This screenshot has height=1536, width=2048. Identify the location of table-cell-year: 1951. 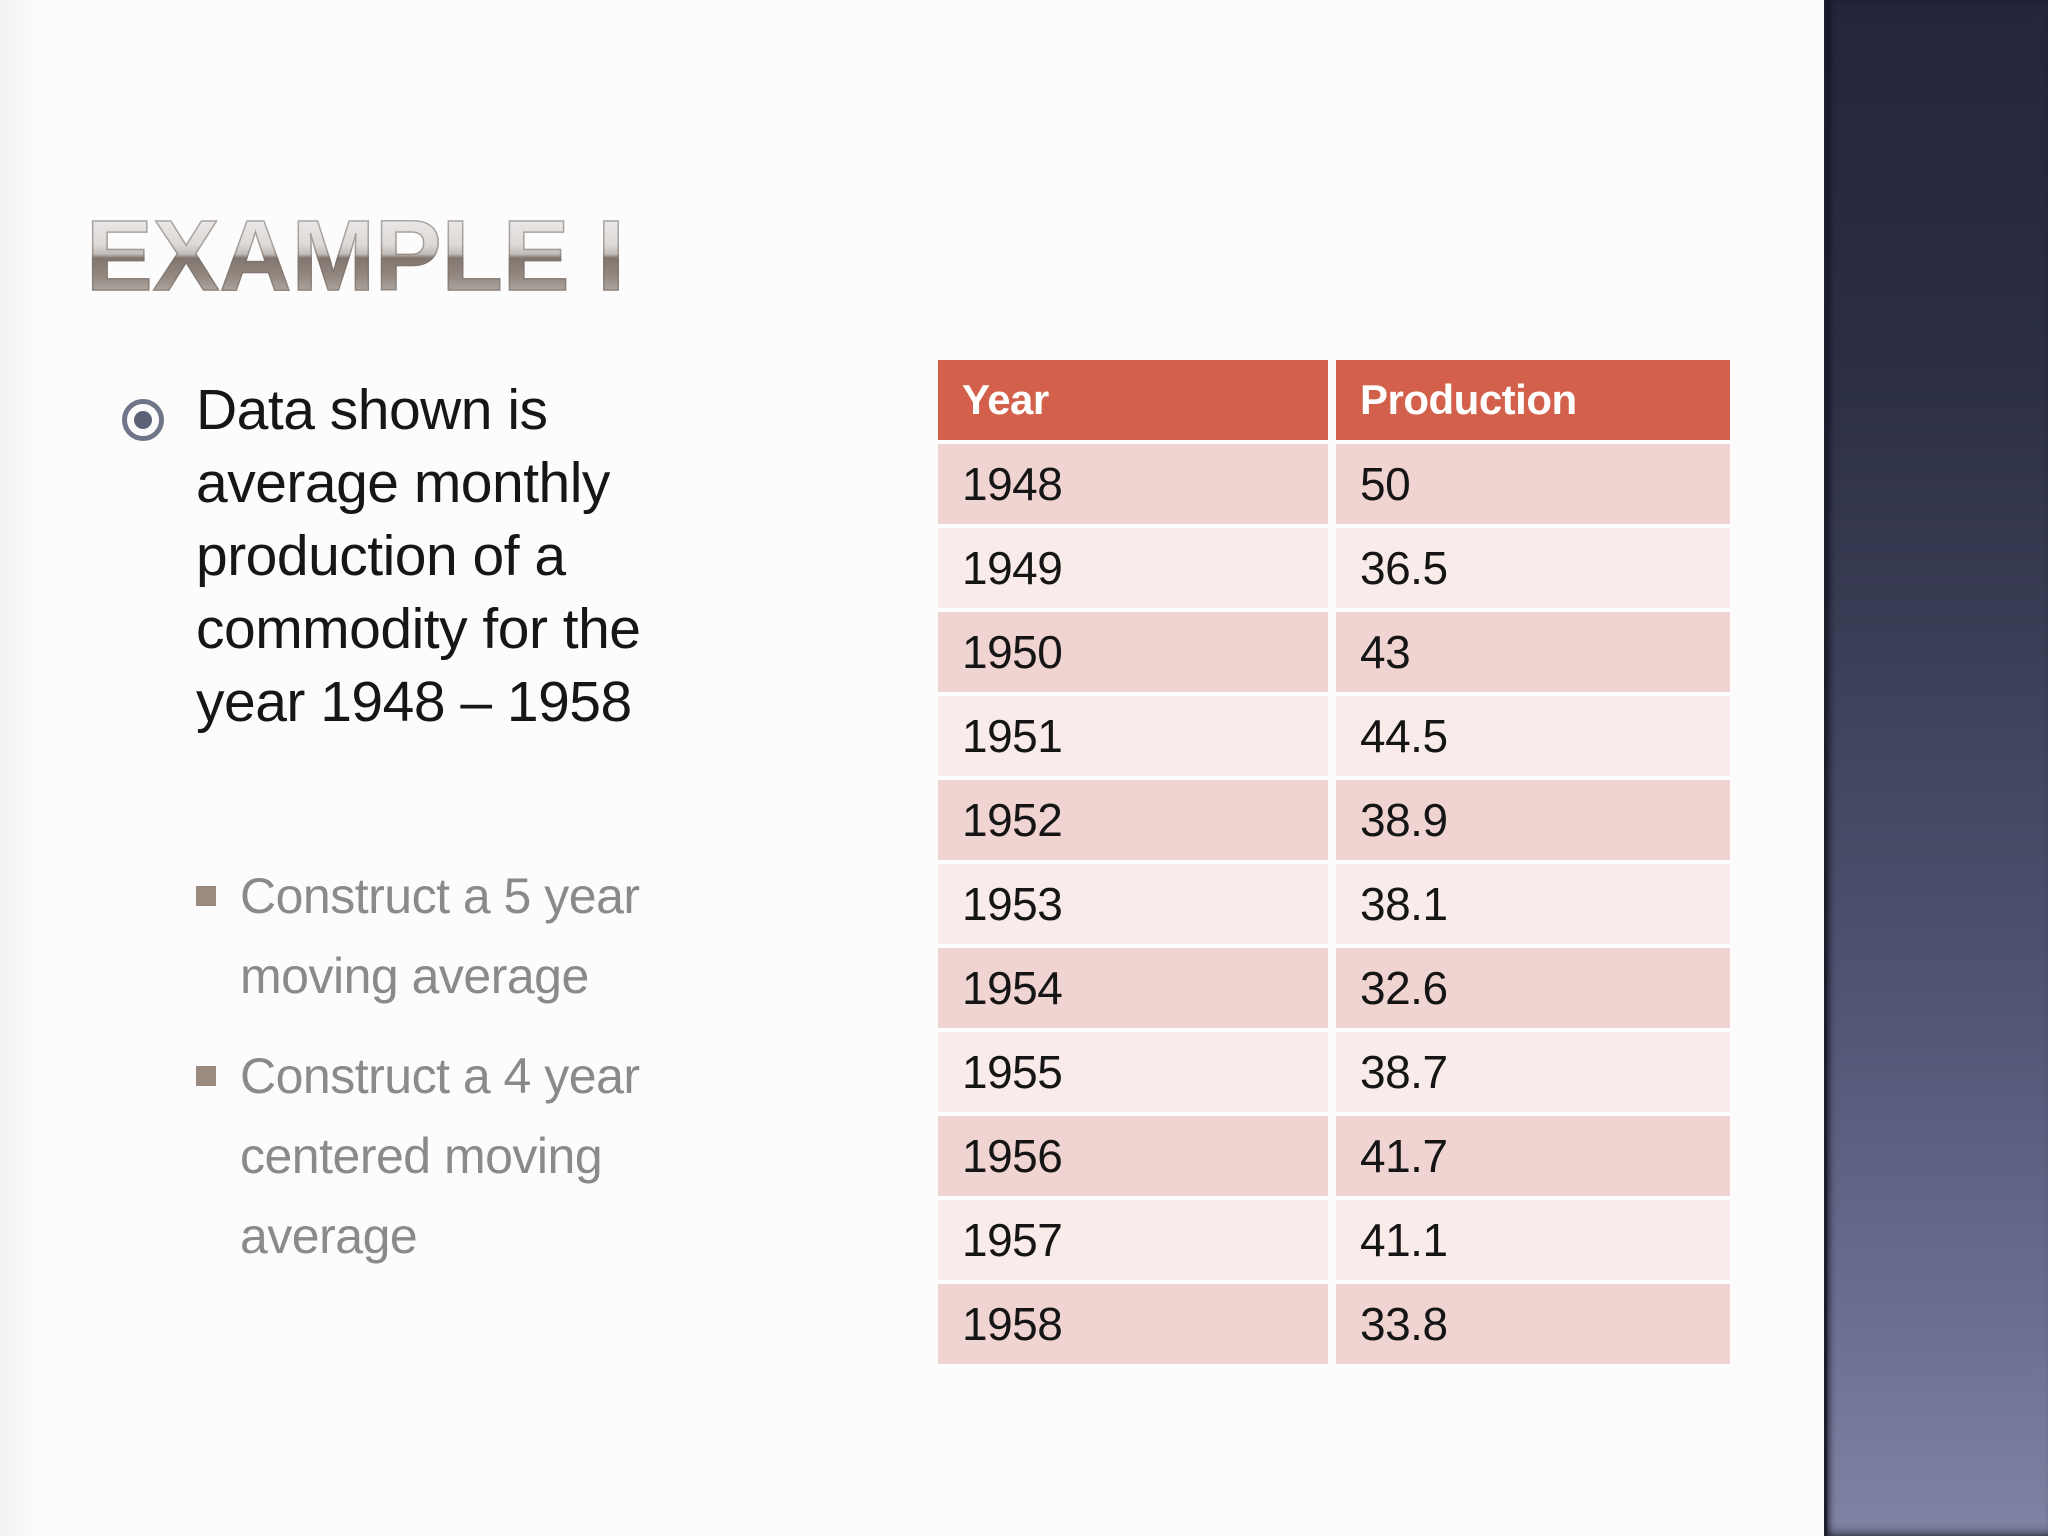
(1133, 736).